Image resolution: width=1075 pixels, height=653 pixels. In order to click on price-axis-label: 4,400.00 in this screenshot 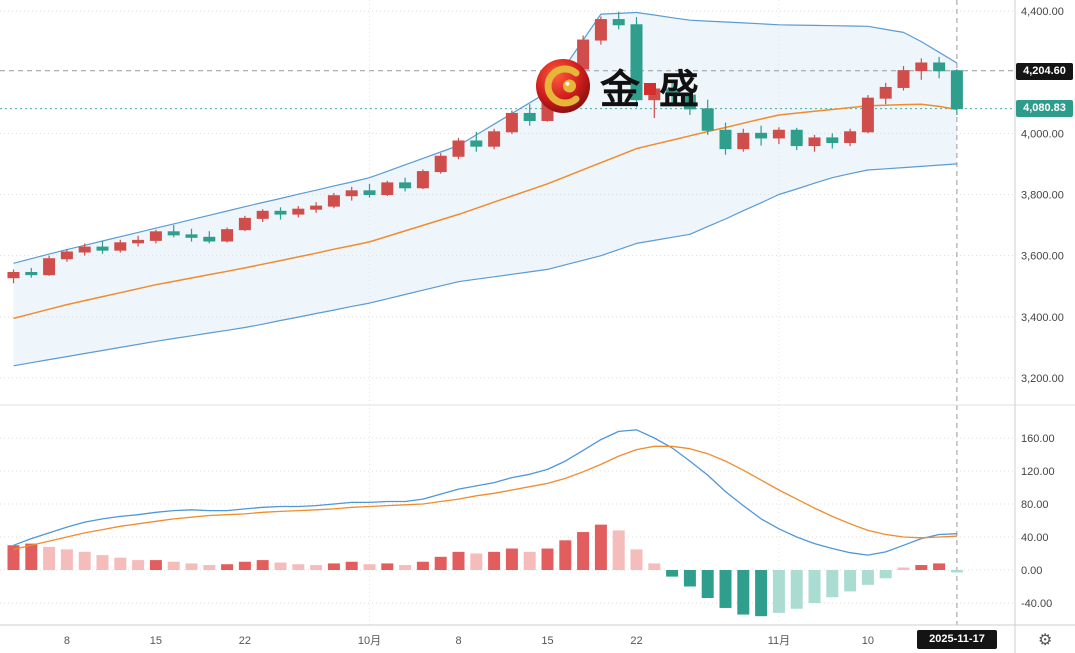, I will do `click(1042, 12)`.